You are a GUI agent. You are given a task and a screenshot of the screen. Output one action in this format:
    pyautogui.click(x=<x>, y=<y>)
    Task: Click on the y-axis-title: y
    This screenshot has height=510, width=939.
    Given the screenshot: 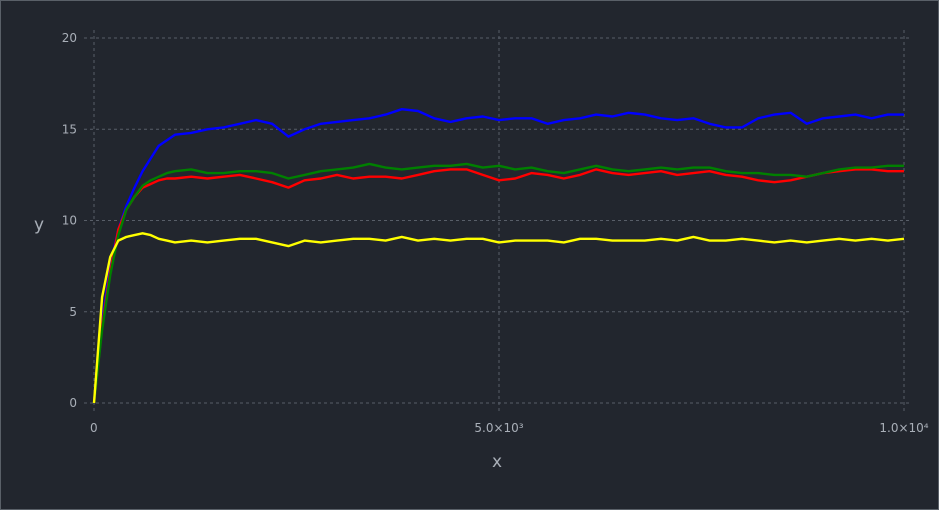 What is the action you would take?
    pyautogui.click(x=39, y=225)
    